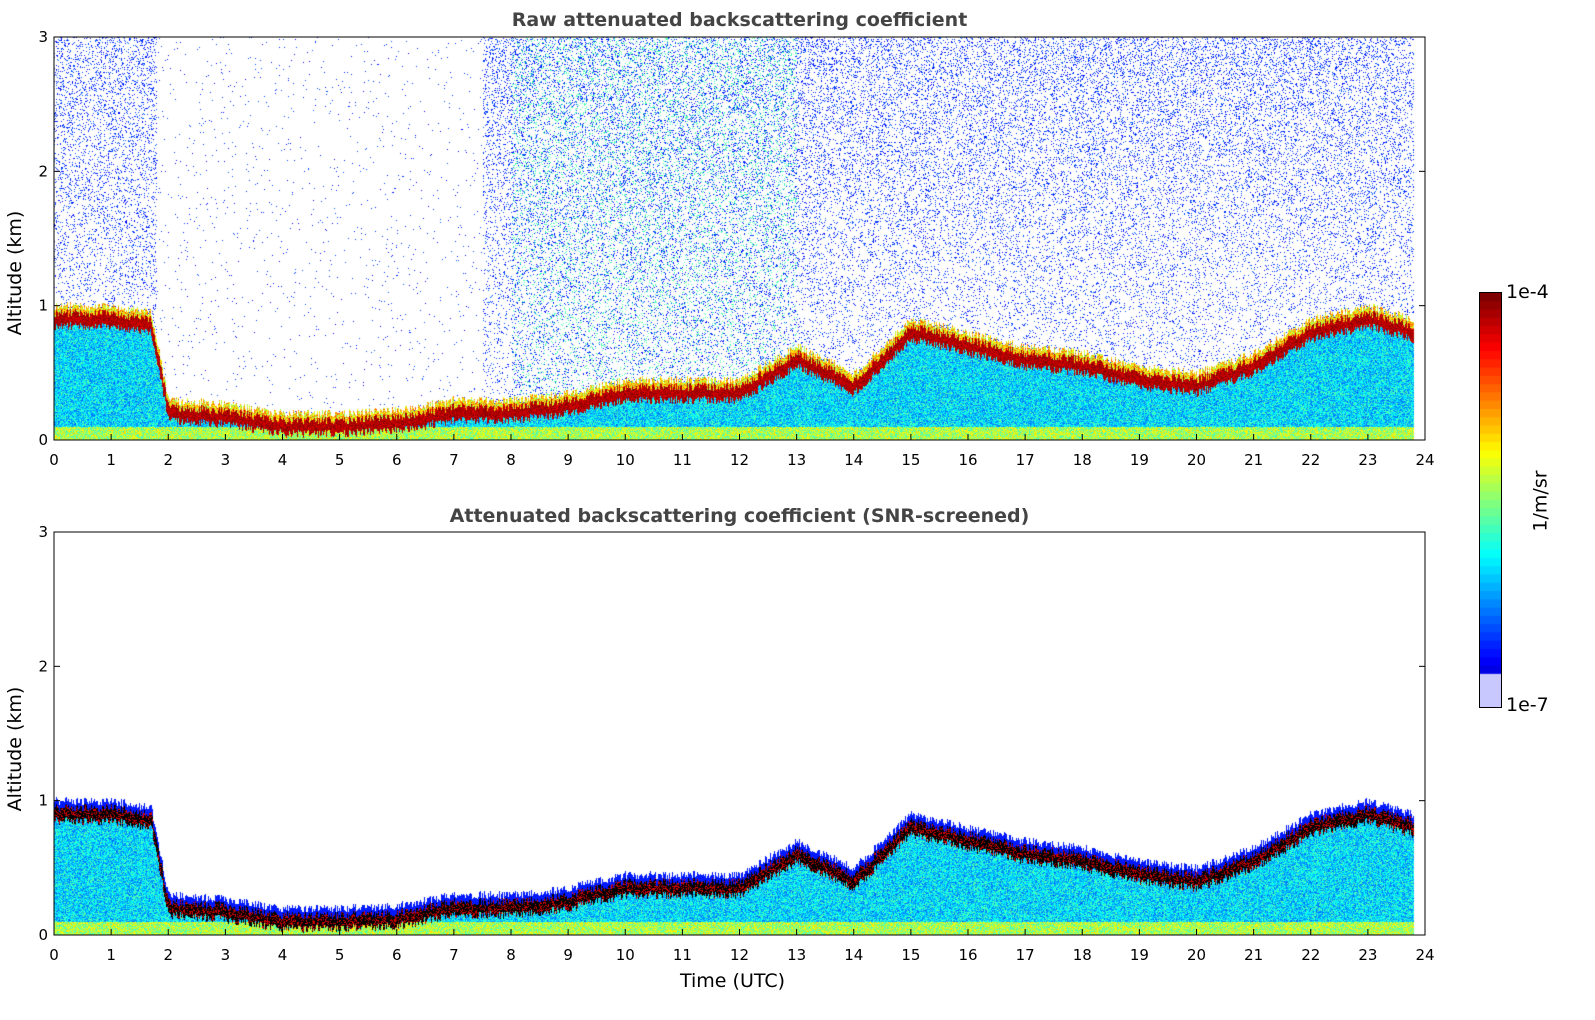  What do you see at coordinates (1540, 501) in the screenshot?
I see `colorbar-label: 1/m/sr` at bounding box center [1540, 501].